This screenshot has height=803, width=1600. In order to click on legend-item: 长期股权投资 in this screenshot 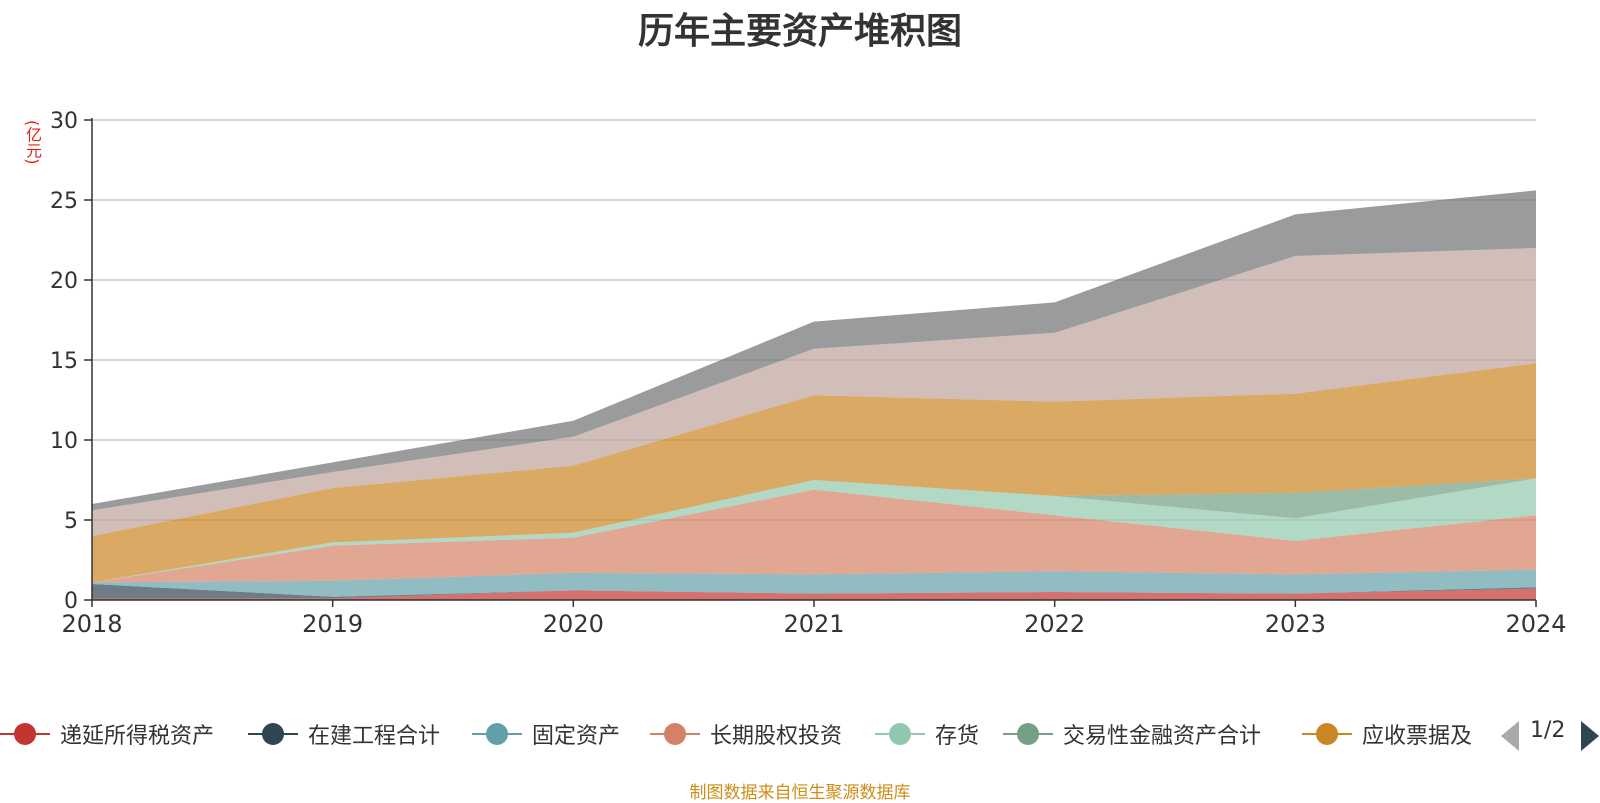, I will do `click(746, 734)`.